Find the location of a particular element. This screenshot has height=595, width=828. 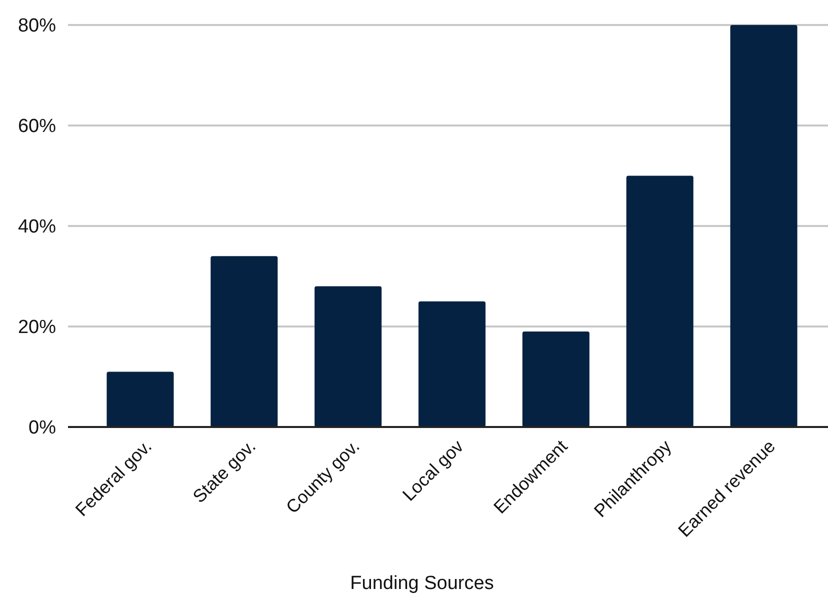

y-tick-label: 20% is located at coordinates (37, 327).